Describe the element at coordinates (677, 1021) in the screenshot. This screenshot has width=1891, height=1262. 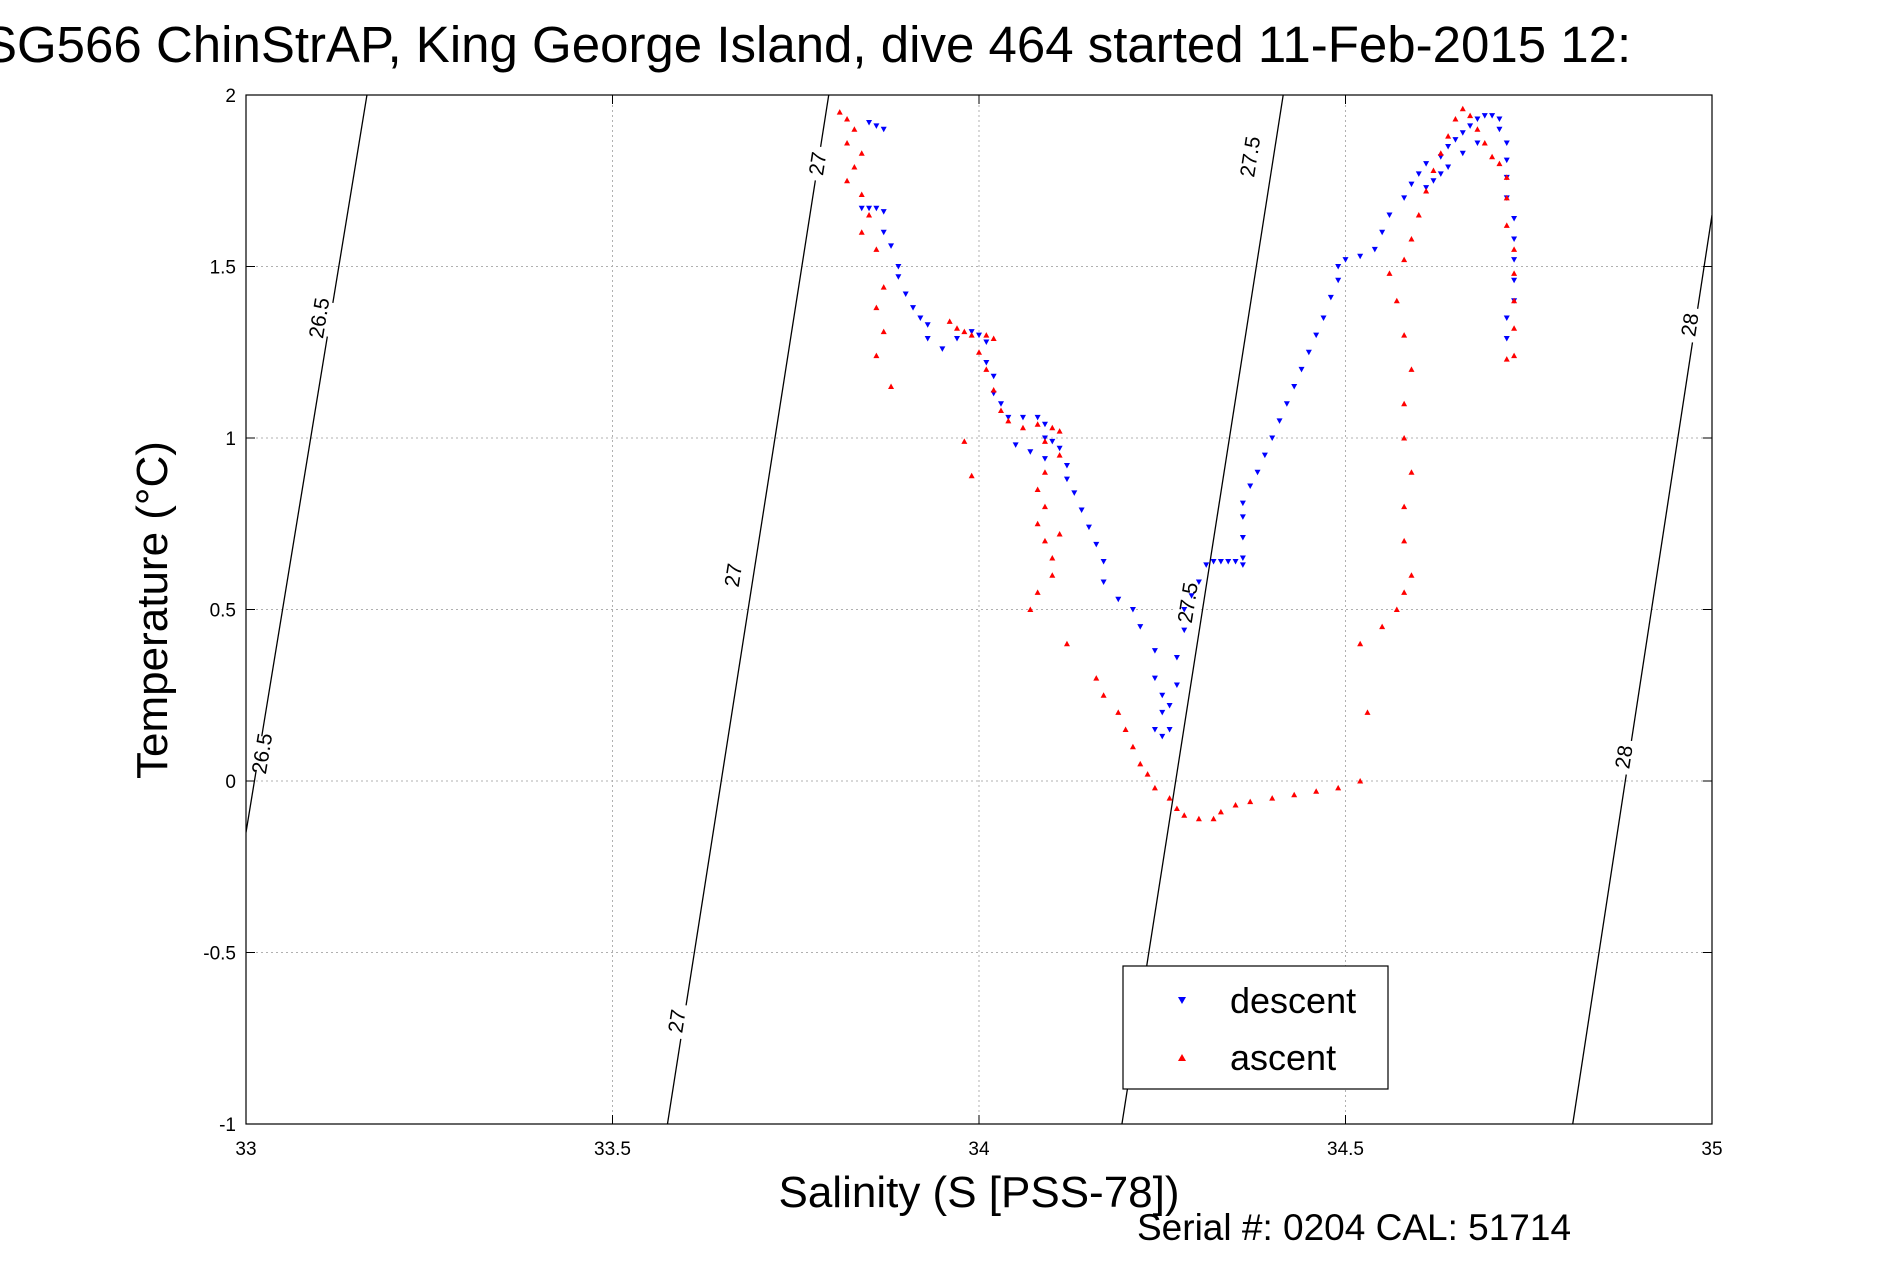
I see `contour-label: 27` at that location.